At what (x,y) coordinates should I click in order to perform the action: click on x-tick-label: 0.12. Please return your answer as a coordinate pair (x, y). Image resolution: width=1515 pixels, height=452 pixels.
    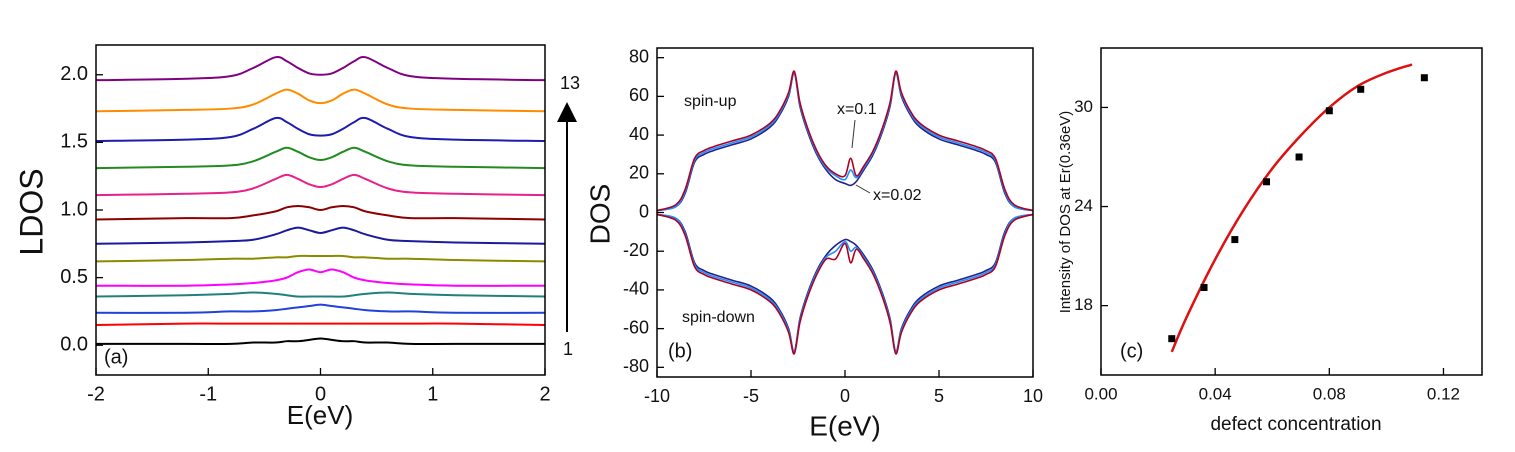
    Looking at the image, I should click on (1443, 393).